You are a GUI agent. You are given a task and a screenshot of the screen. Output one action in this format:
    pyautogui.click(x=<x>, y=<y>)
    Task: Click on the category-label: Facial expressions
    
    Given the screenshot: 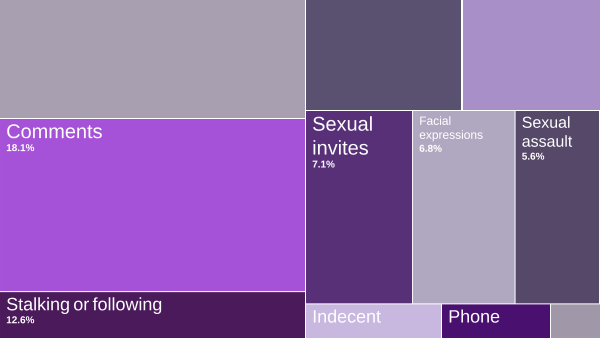 What is the action you would take?
    pyautogui.click(x=451, y=129)
    